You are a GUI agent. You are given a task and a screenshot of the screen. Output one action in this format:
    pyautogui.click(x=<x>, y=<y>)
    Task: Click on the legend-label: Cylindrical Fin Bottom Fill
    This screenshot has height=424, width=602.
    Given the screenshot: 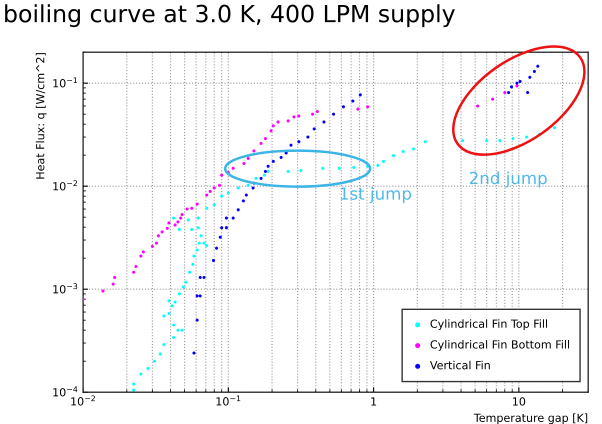 What is the action you would take?
    pyautogui.click(x=500, y=345)
    